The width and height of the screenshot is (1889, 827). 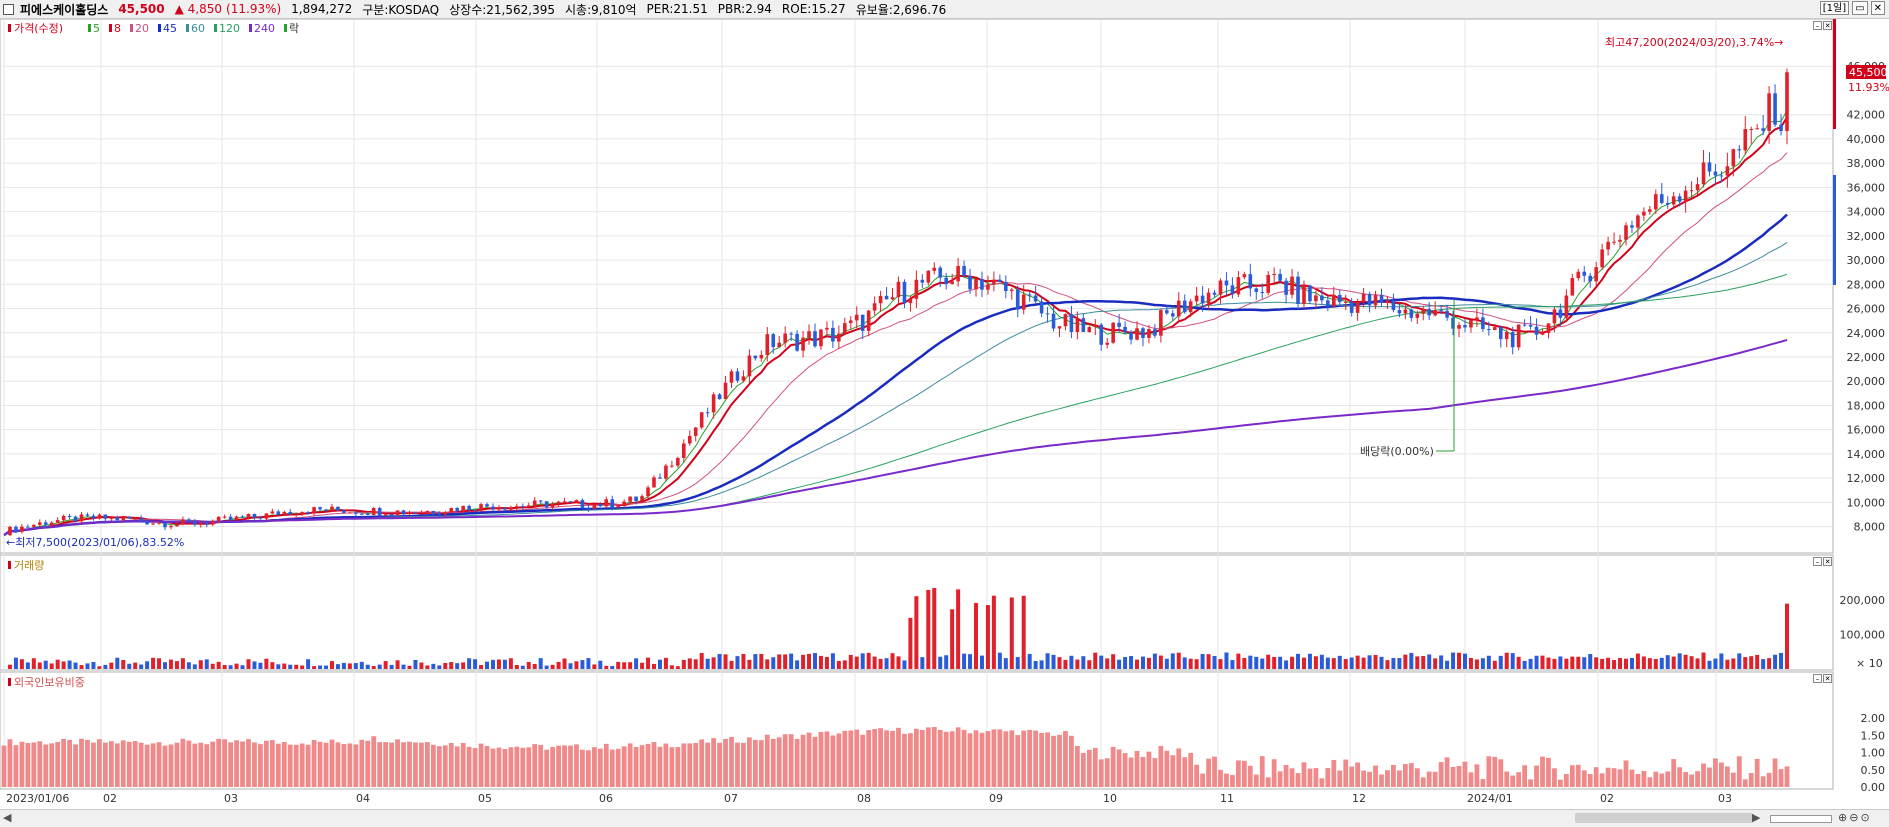 What do you see at coordinates (1801, 819) in the screenshot?
I see `zoom-slider` at bounding box center [1801, 819].